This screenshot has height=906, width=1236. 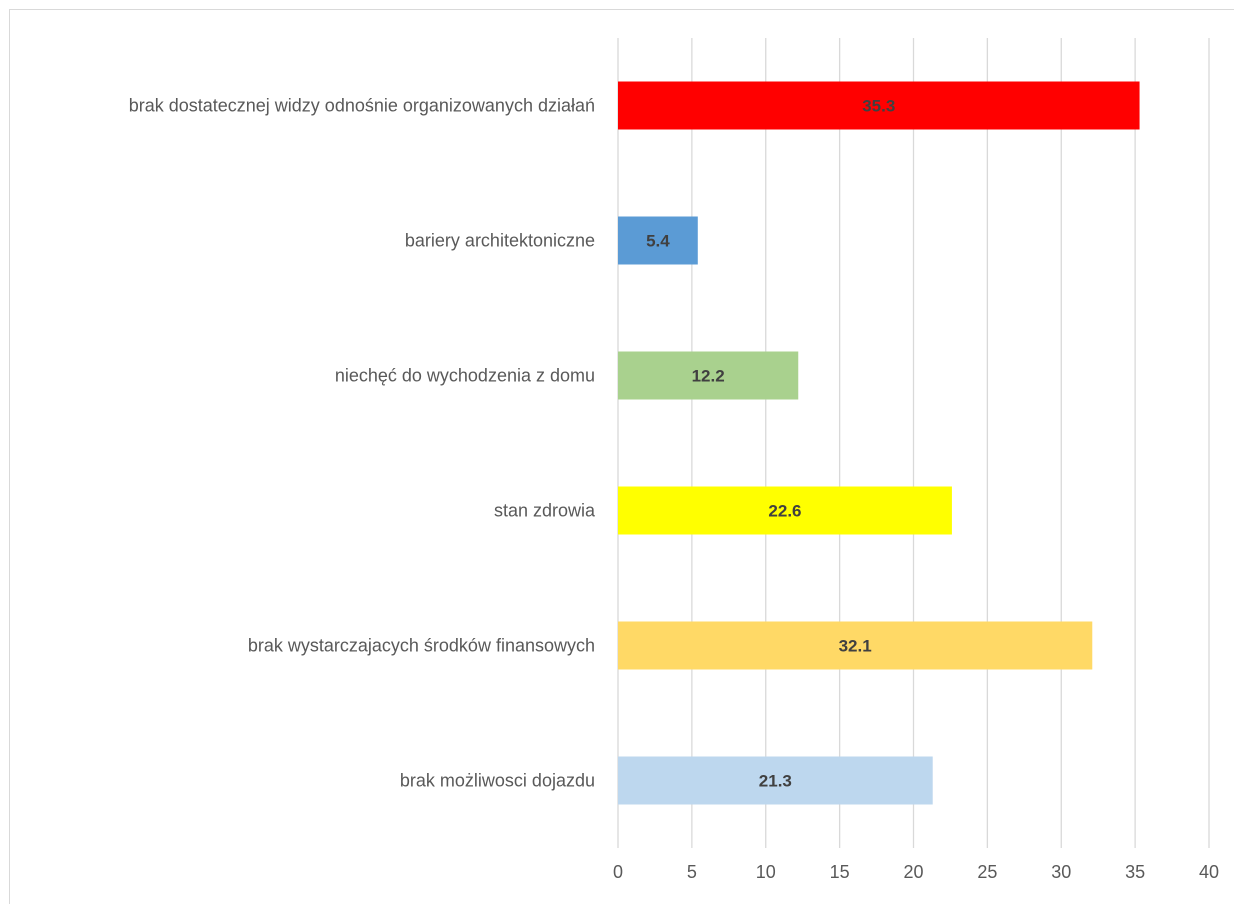 I want to click on x-tick-label: 35, so click(x=1135, y=872).